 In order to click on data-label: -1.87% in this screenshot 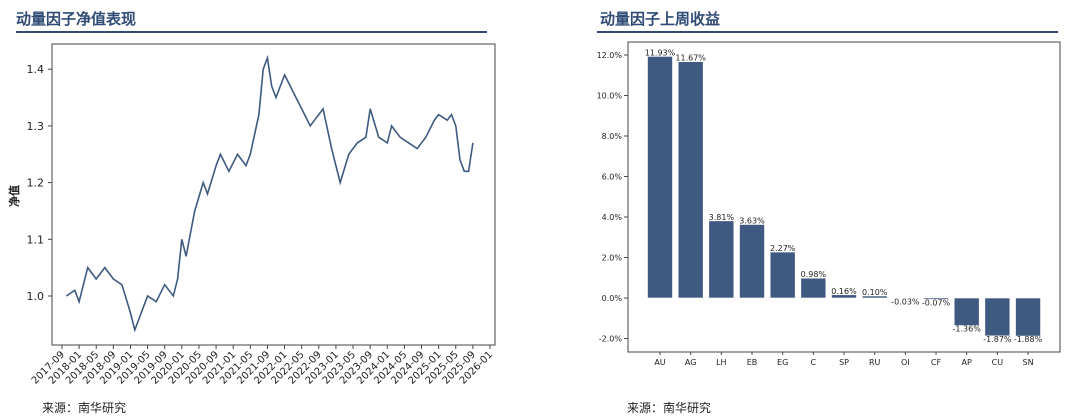, I will do `click(997, 339)`.